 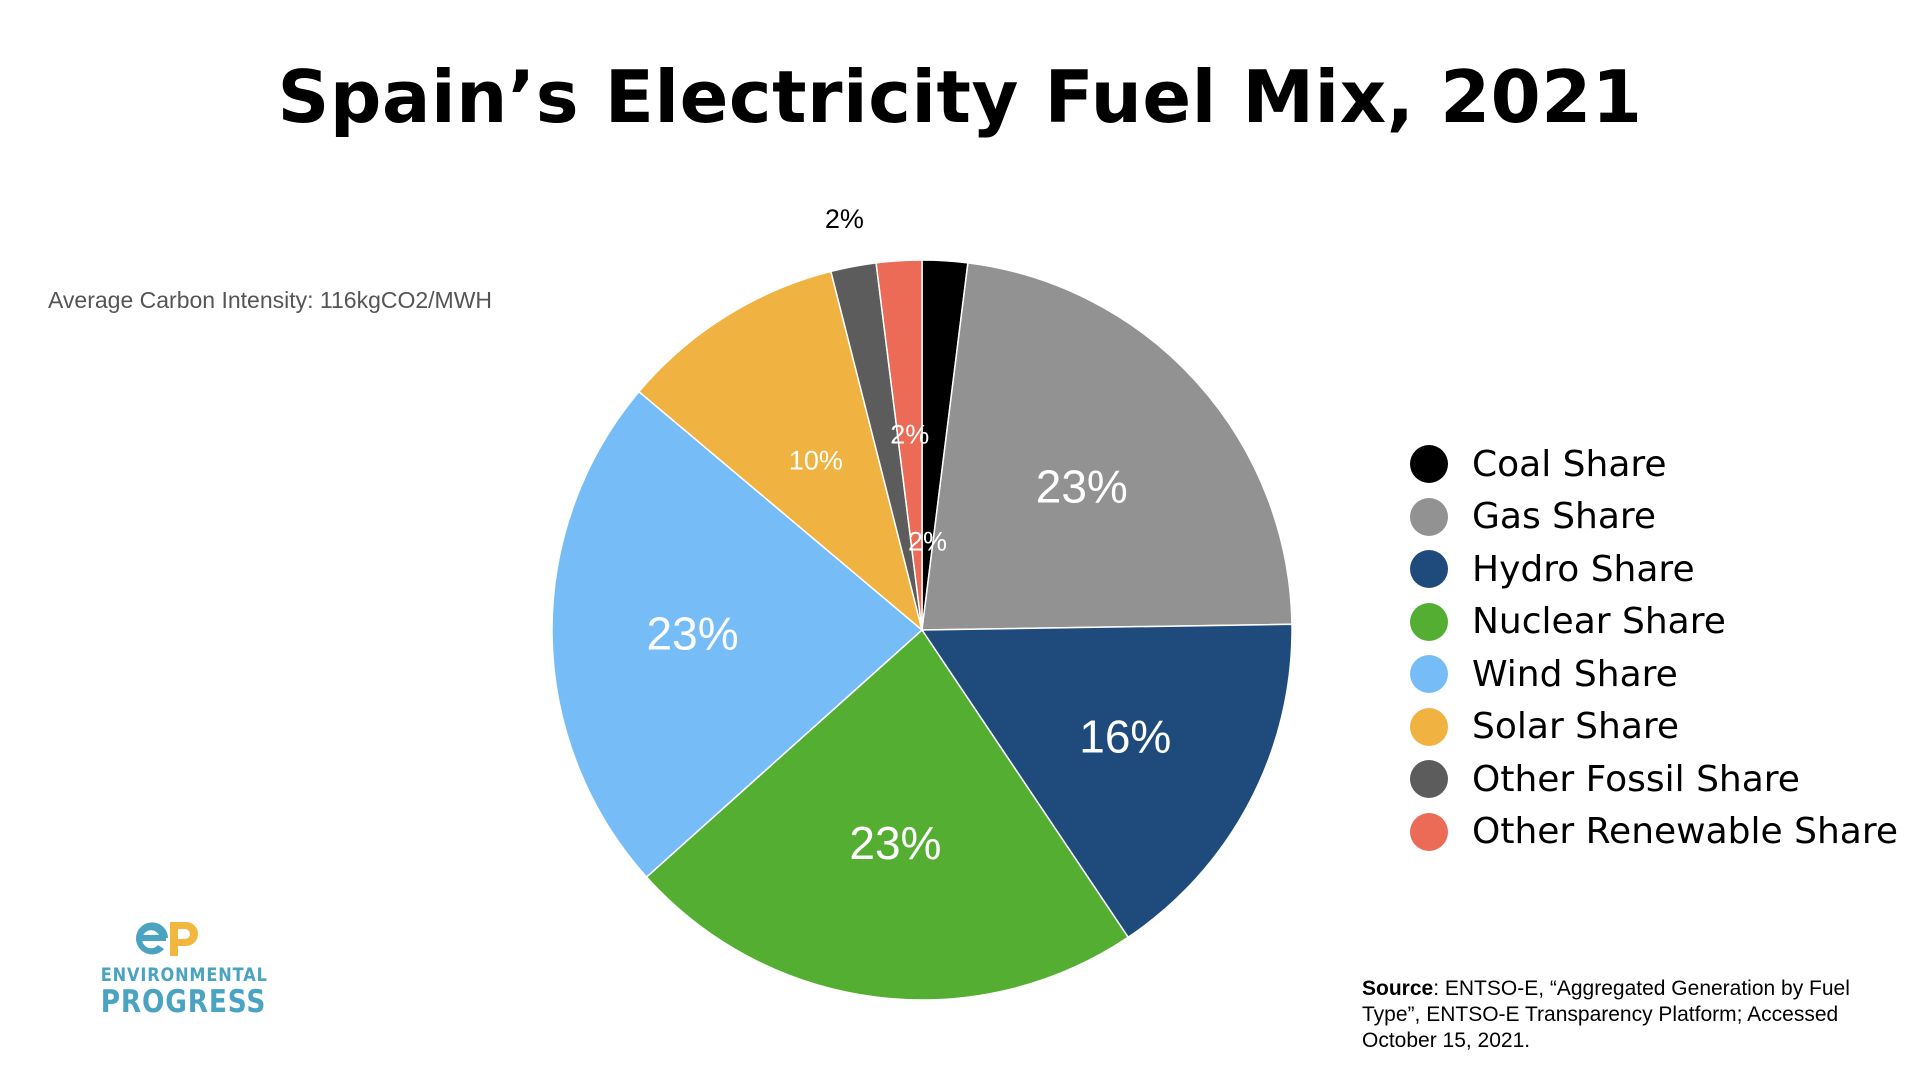 What do you see at coordinates (816, 461) in the screenshot?
I see `pie-label-solar-share: 10%` at bounding box center [816, 461].